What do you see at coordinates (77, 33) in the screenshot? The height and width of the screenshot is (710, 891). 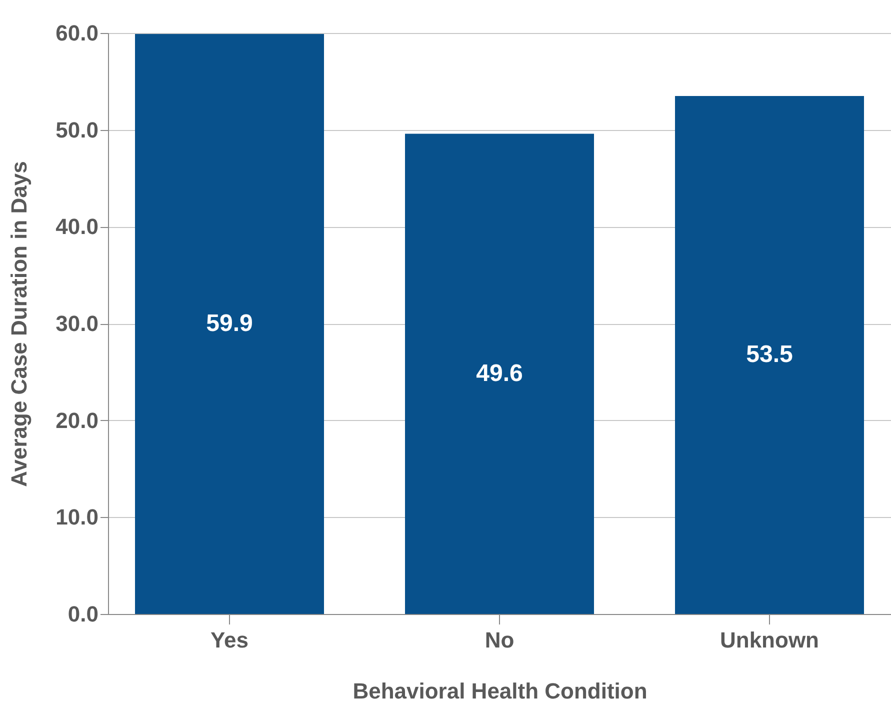 I see `y-tick-label: 60.0` at bounding box center [77, 33].